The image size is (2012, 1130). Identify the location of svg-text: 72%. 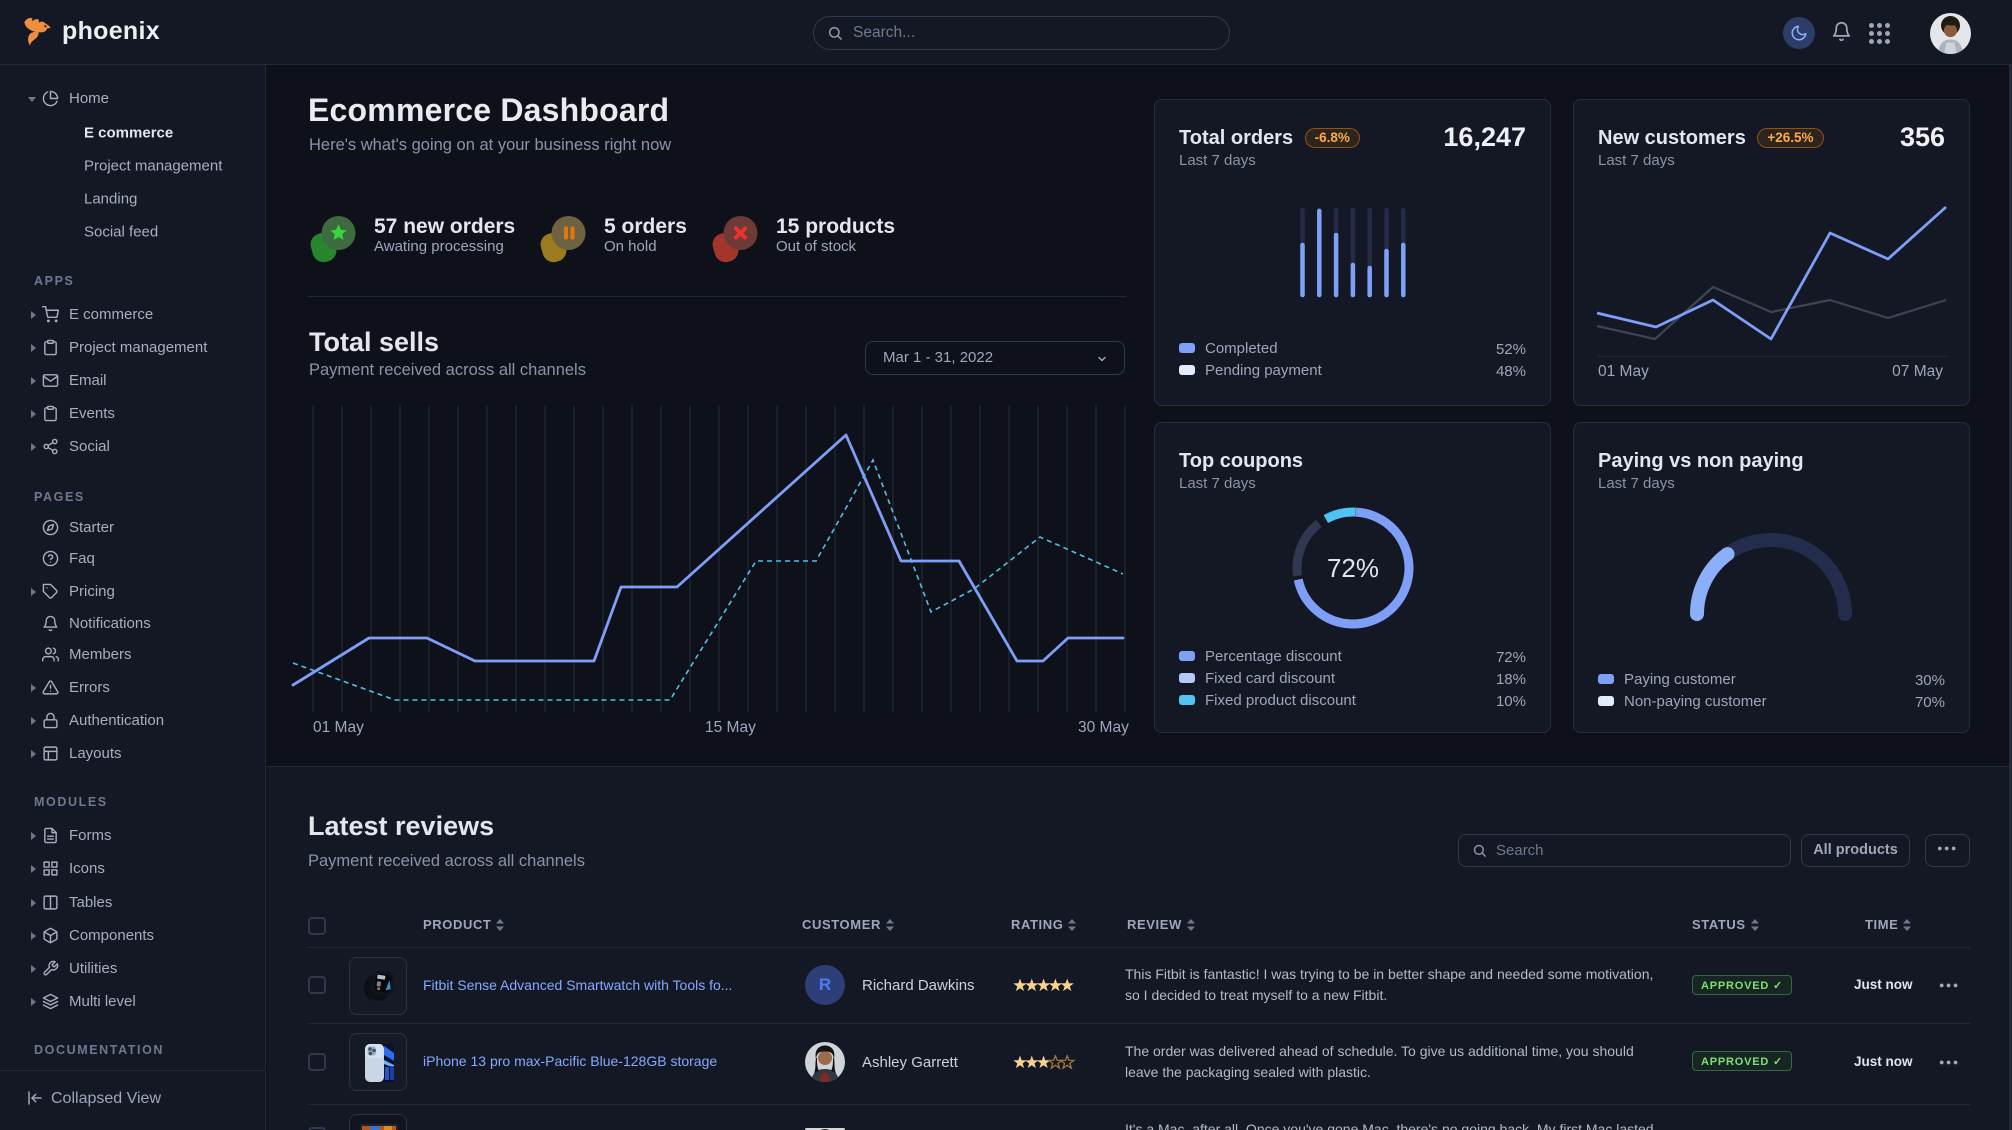
(1353, 568).